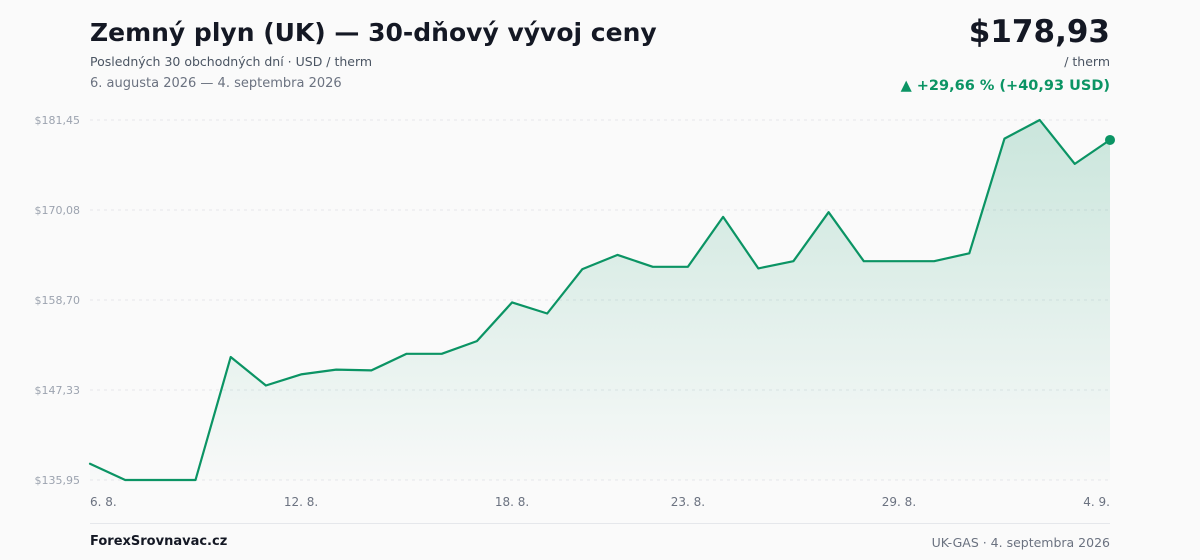 The image size is (1200, 560). What do you see at coordinates (512, 502) in the screenshot?
I see `x-tick-label: 18. 8.` at bounding box center [512, 502].